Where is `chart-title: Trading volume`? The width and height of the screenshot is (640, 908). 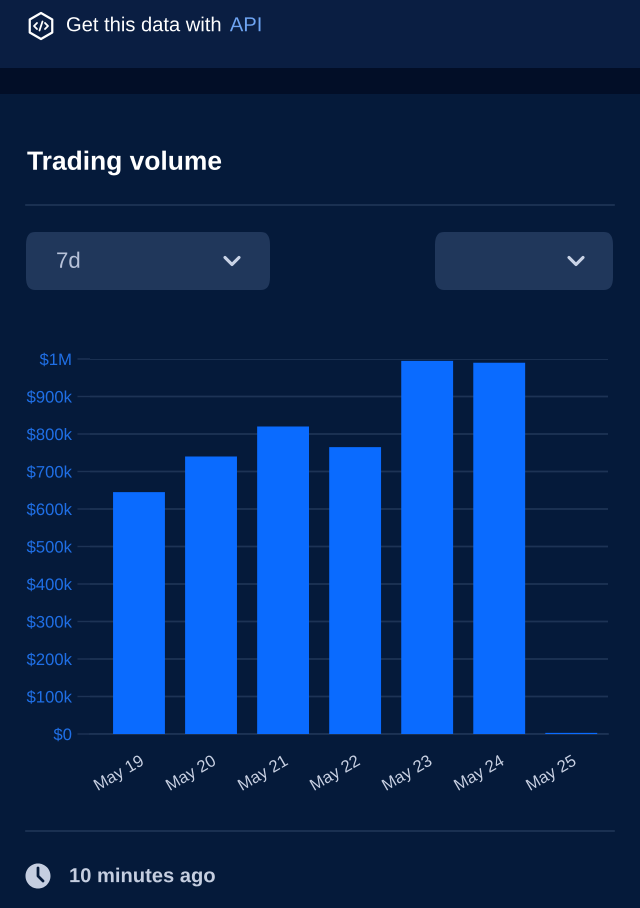
chart-title: Trading volume is located at coordinates (124, 163).